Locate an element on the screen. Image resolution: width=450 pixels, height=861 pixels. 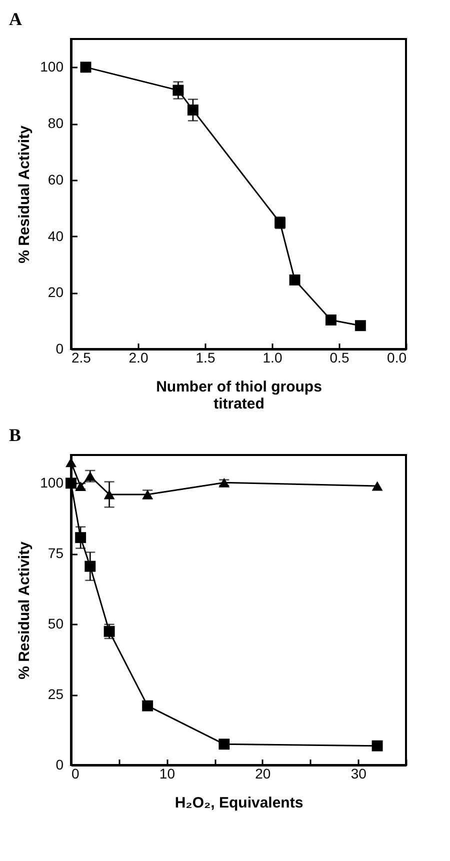
x-tick-label: 0.5 is located at coordinates (340, 358).